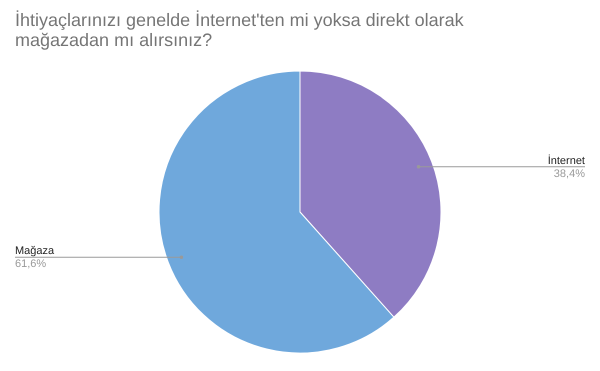 This screenshot has width=600, height=371. I want to click on data-label: 38,4%, so click(570, 174).